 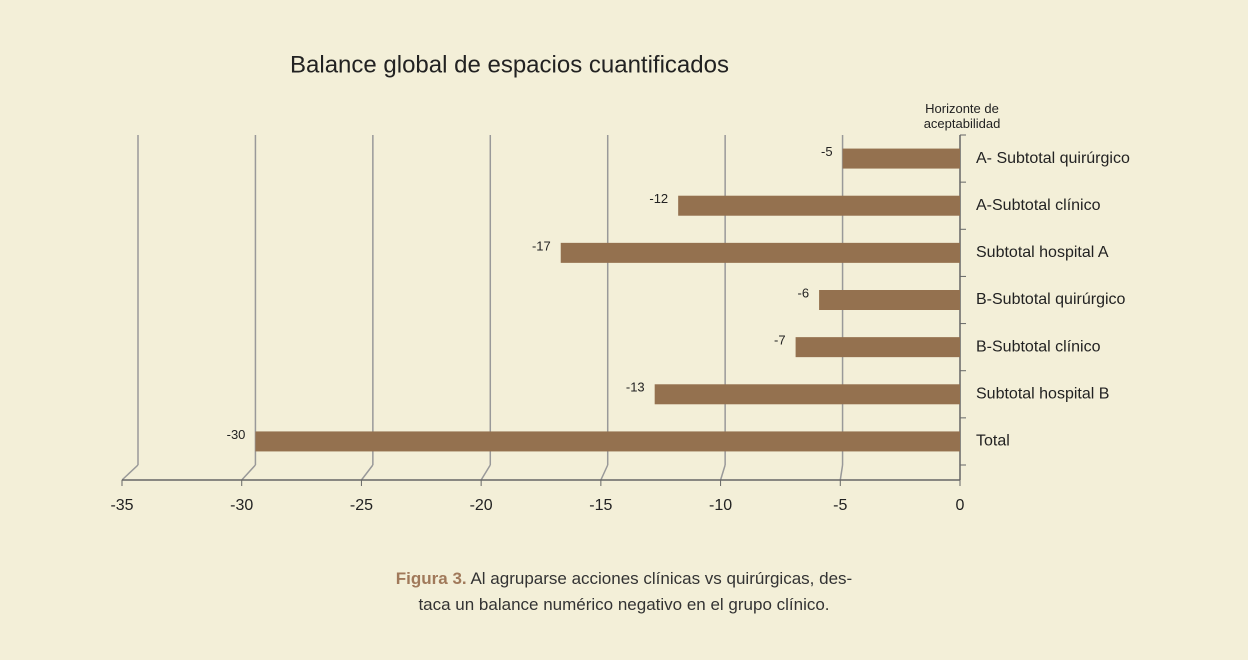 I want to click on x-tick-label: -5, so click(x=840, y=505).